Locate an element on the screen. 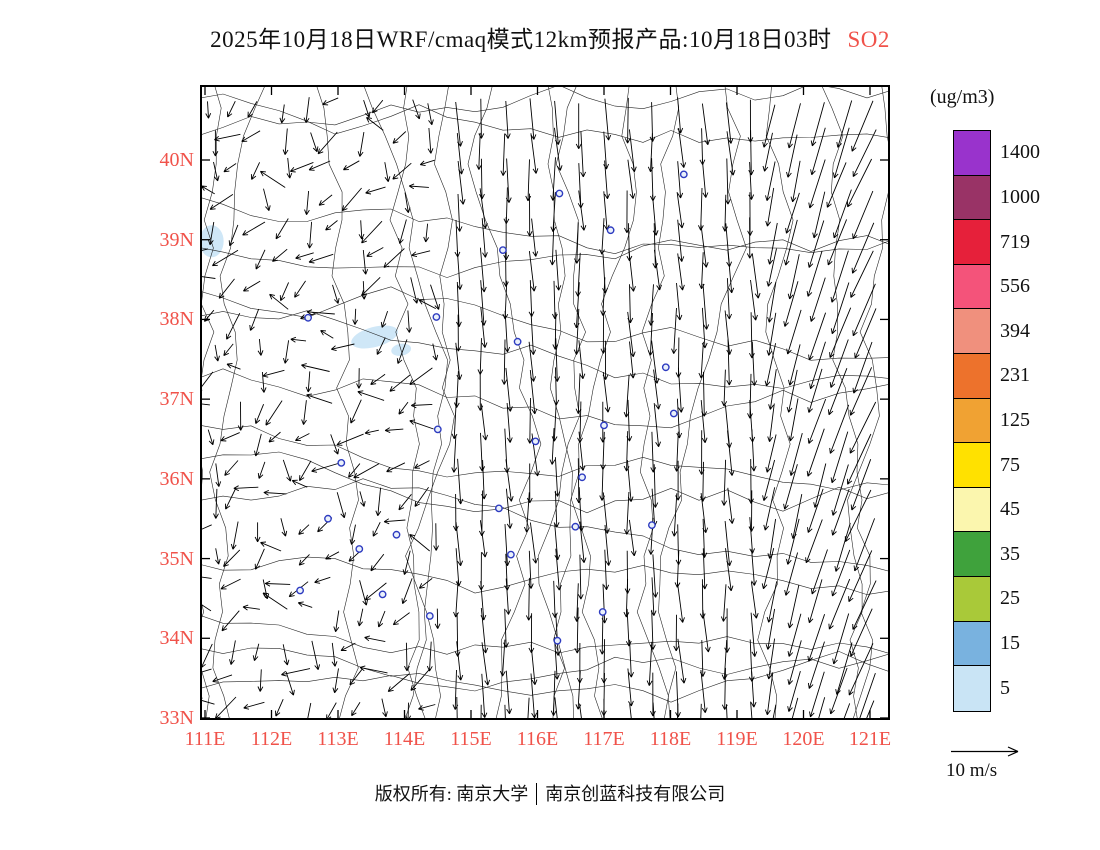 The width and height of the screenshot is (1100, 850). lon-axis-label: 121E is located at coordinates (870, 739).